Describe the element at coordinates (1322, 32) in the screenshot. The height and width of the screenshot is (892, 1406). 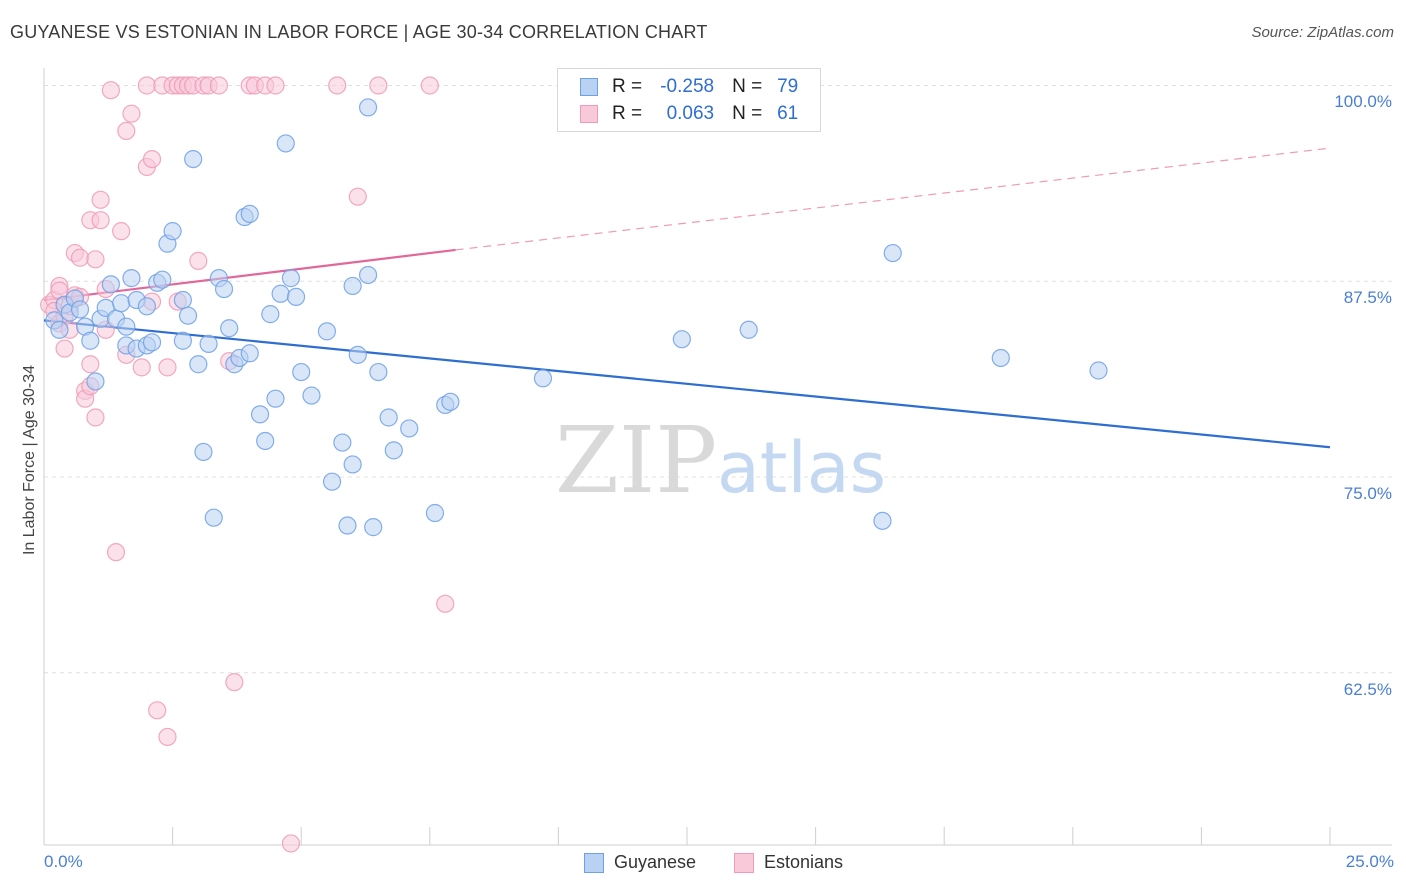
I see `source-label: Source: ZipAtlas.com` at that location.